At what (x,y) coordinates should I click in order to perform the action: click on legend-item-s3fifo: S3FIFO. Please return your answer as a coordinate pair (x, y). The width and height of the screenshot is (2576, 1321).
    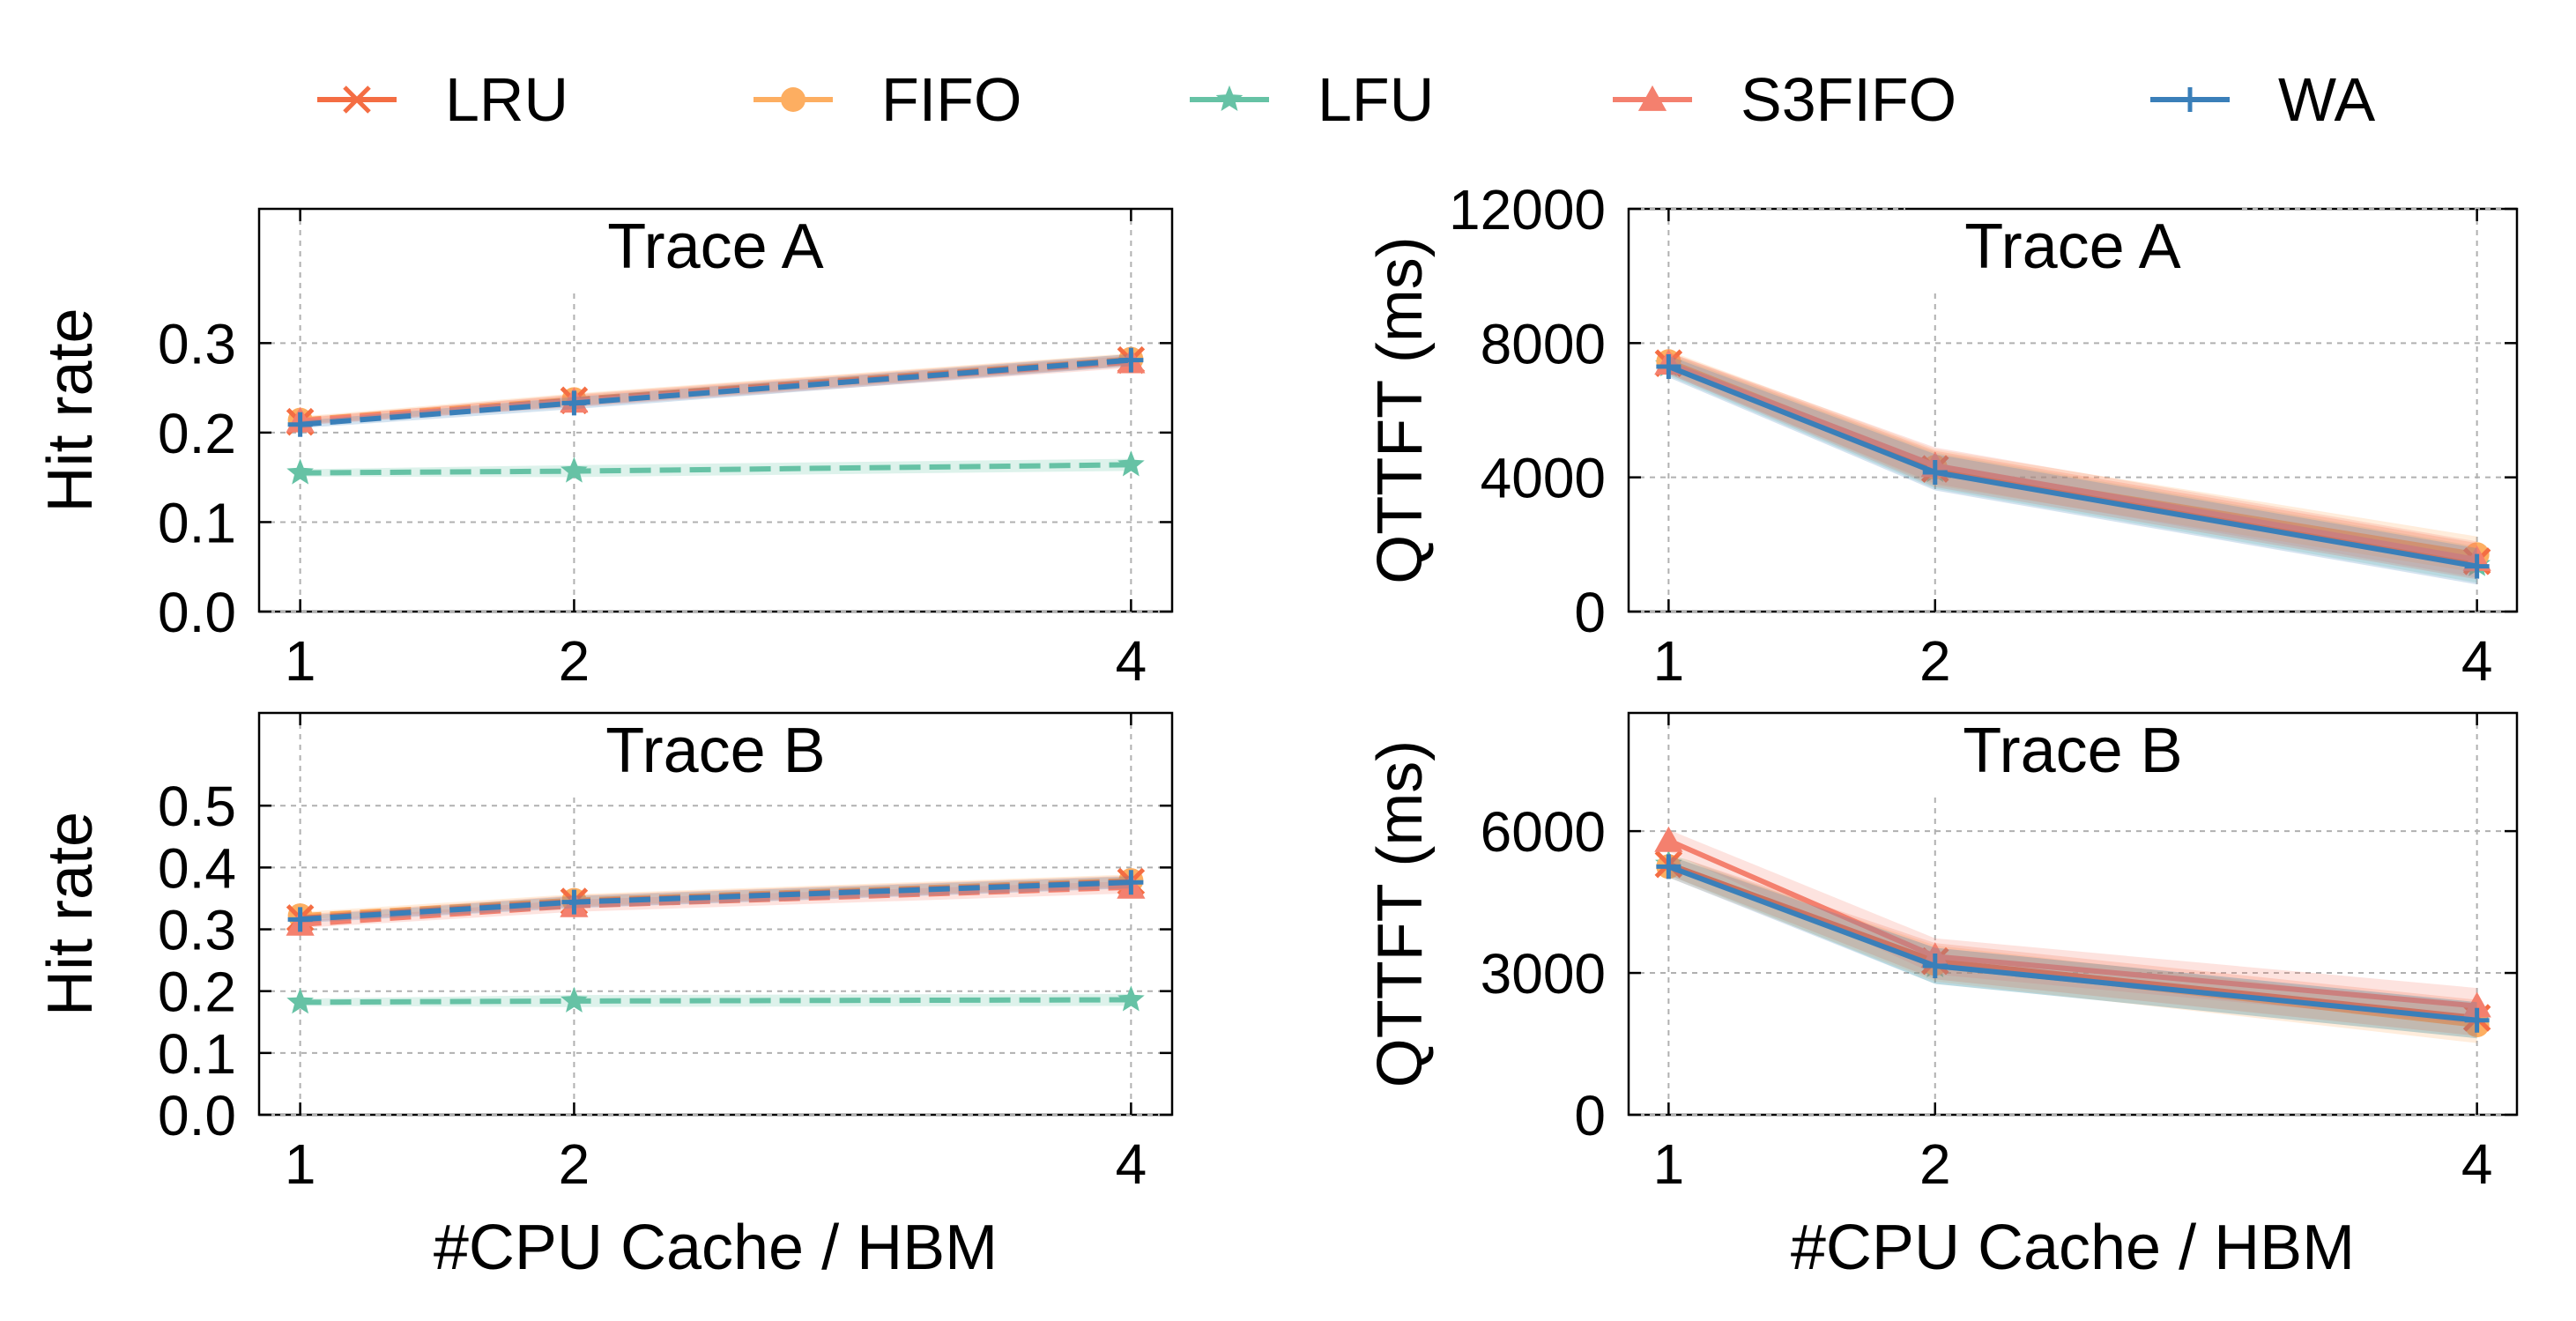
    Looking at the image, I should click on (1784, 100).